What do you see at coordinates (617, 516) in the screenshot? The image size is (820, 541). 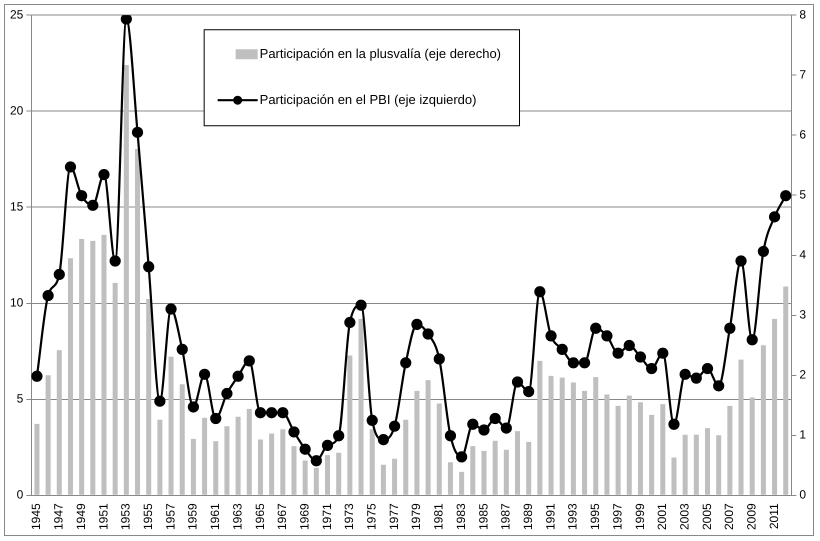 I see `x-tick-label: 1997` at bounding box center [617, 516].